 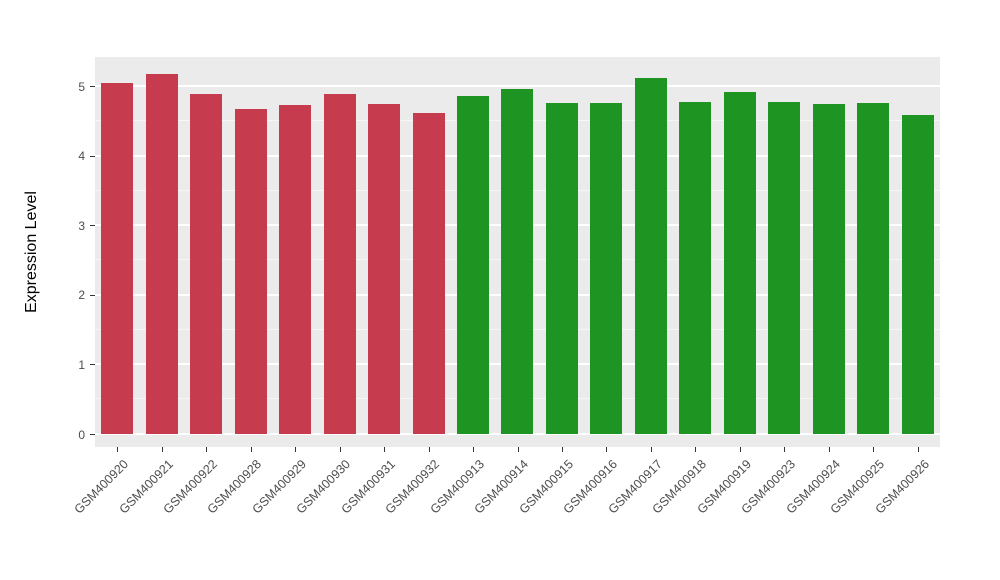 I want to click on bar-GSM400918, so click(x=695, y=267).